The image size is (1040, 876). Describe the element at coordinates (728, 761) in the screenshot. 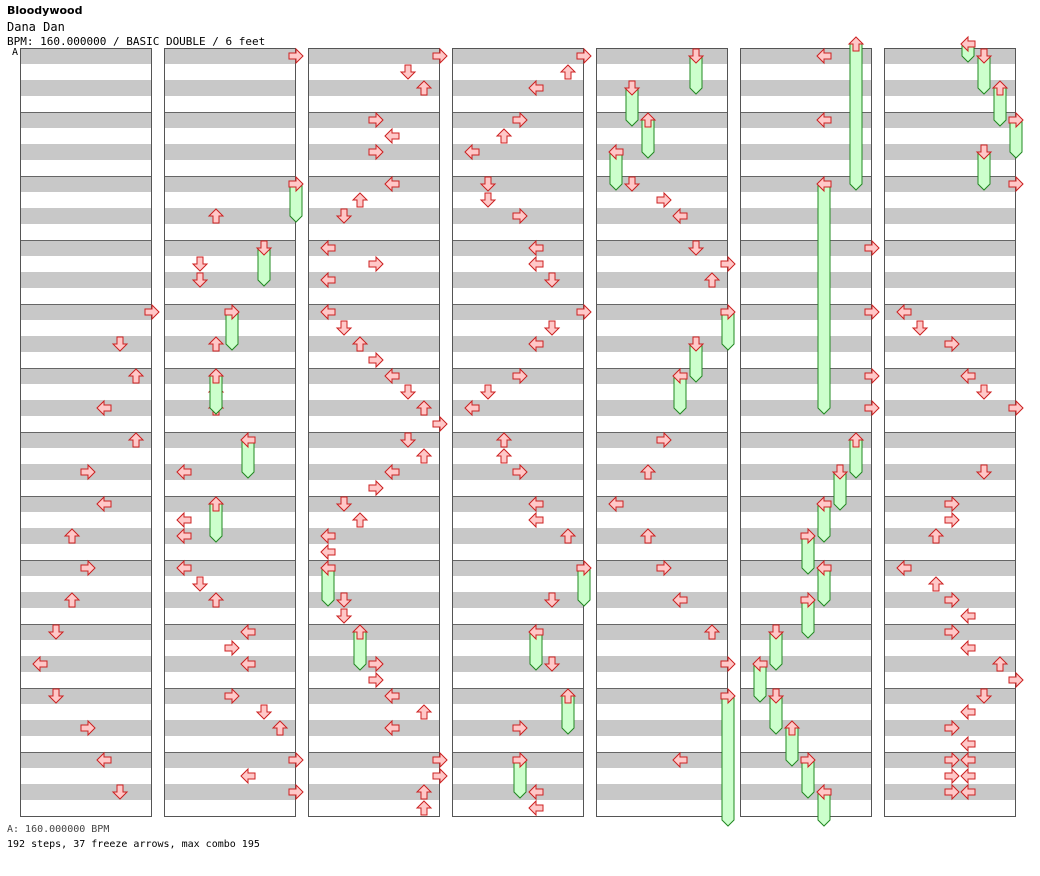

I see `freeze-body` at that location.